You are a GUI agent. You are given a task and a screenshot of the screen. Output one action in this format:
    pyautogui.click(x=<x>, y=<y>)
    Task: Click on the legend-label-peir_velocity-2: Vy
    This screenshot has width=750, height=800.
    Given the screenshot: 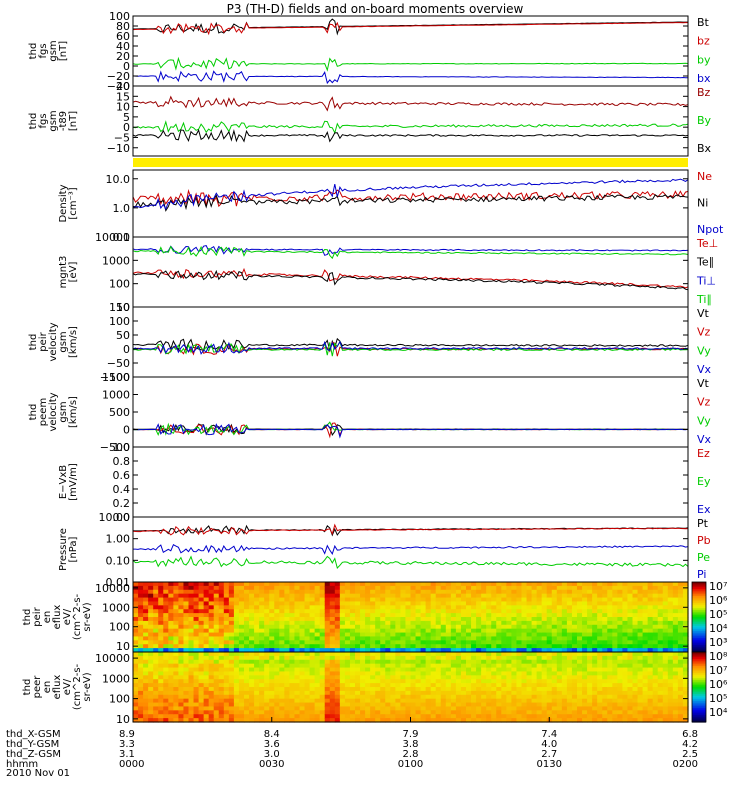 What is the action you would take?
    pyautogui.click(x=704, y=350)
    